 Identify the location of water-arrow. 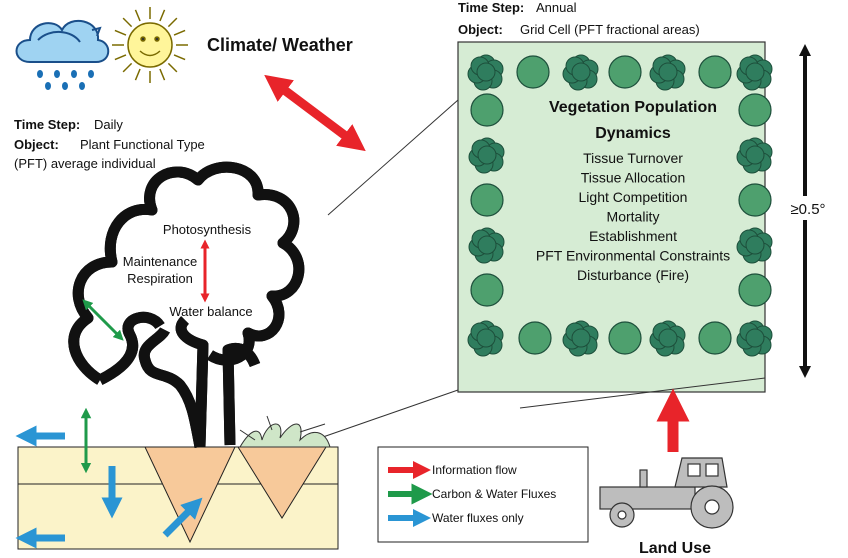
(182, 517).